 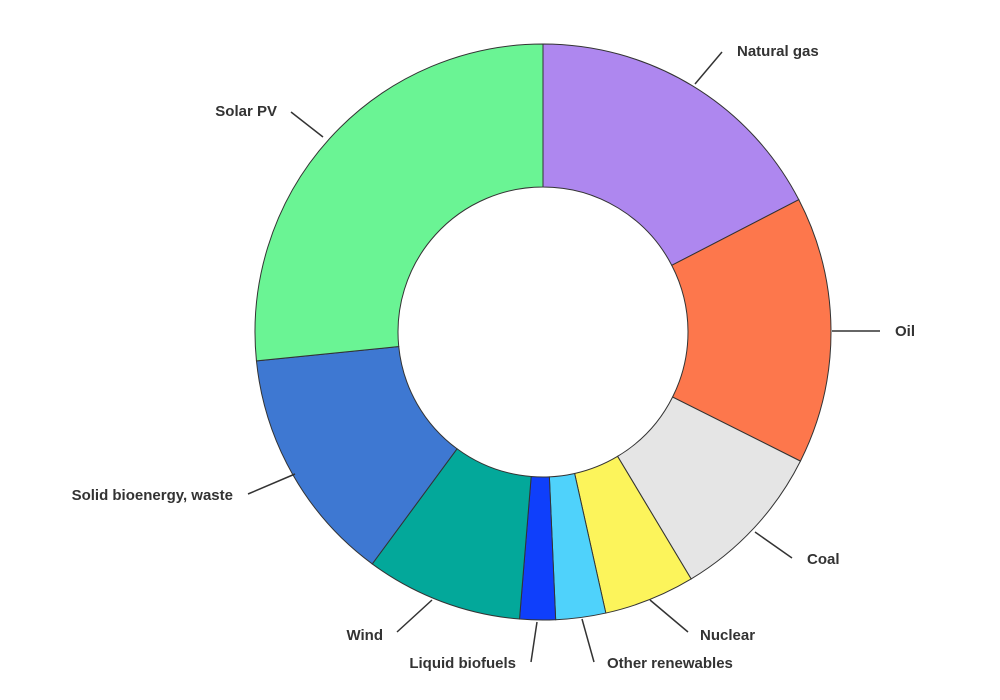 What do you see at coordinates (364, 635) in the screenshot?
I see `slice-label-wind: Wind` at bounding box center [364, 635].